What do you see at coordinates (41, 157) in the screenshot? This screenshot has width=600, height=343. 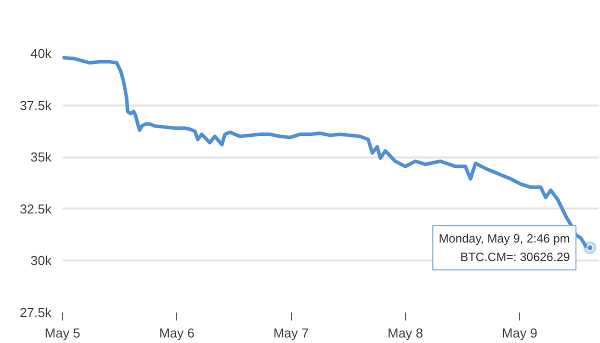 I see `y-tick-label: 35k` at bounding box center [41, 157].